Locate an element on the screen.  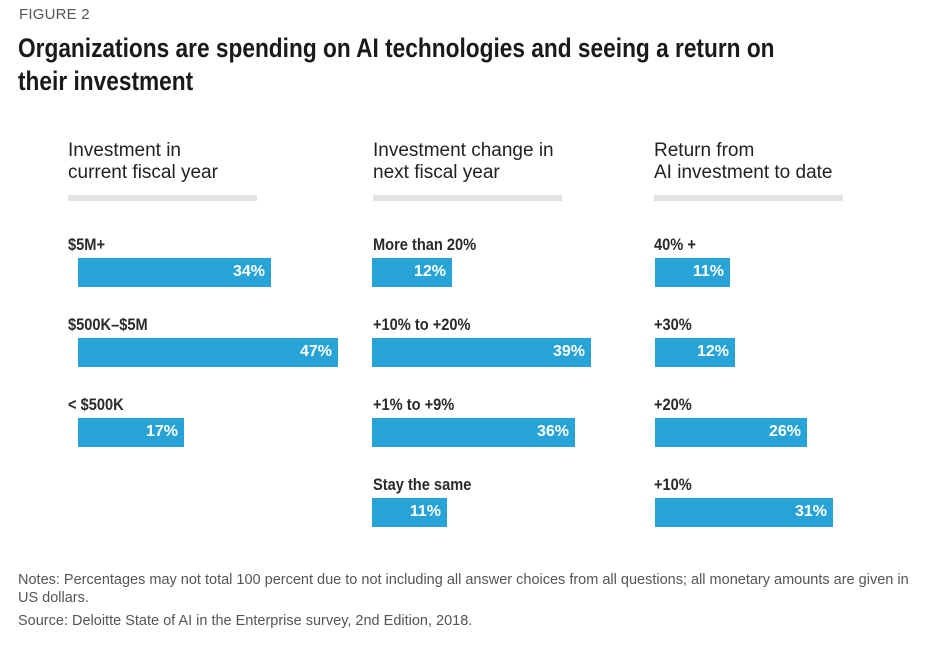
panel-heading: Investment change in next fiscal year is located at coordinates (463, 161).